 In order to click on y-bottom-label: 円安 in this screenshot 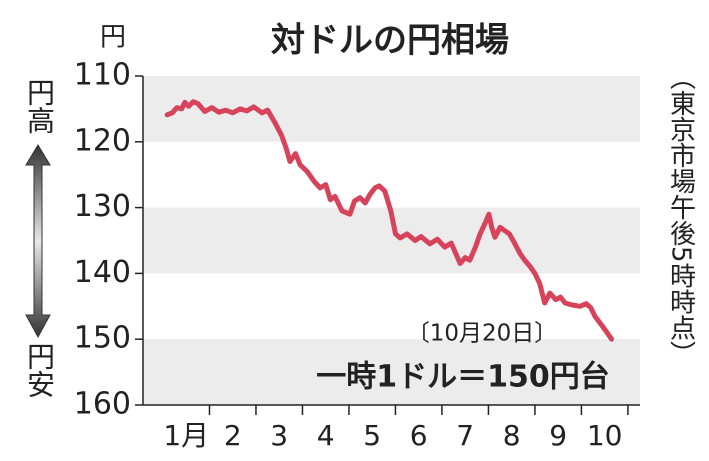, I will do `click(39, 370)`.